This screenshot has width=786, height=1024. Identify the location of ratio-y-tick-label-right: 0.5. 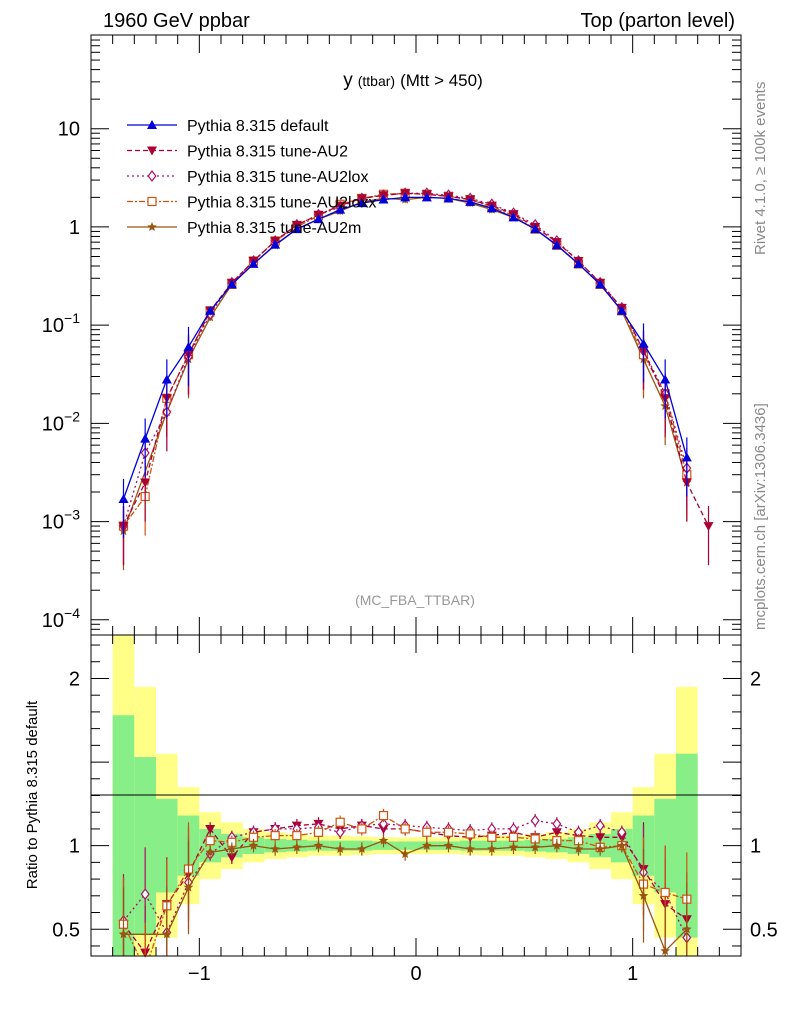
(764, 930).